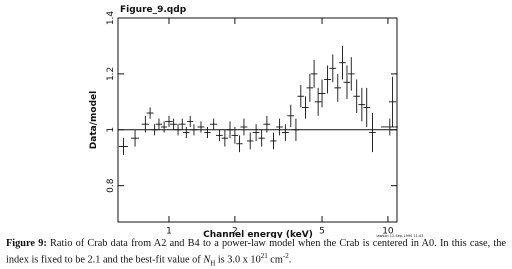 Image resolution: width=512 pixels, height=269 pixels. What do you see at coordinates (285, 256) in the screenshot?
I see `caption-exp: -2` at bounding box center [285, 256].